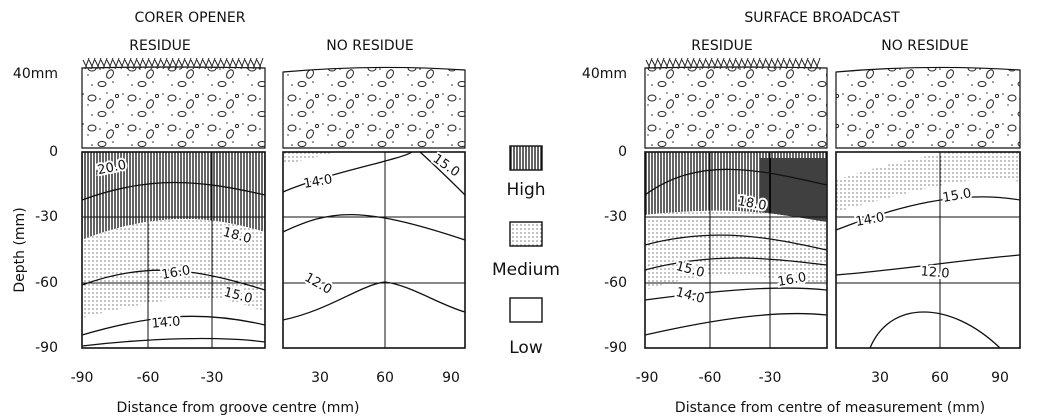  I want to click on y-axis-label: Depth (mm), so click(20, 249).